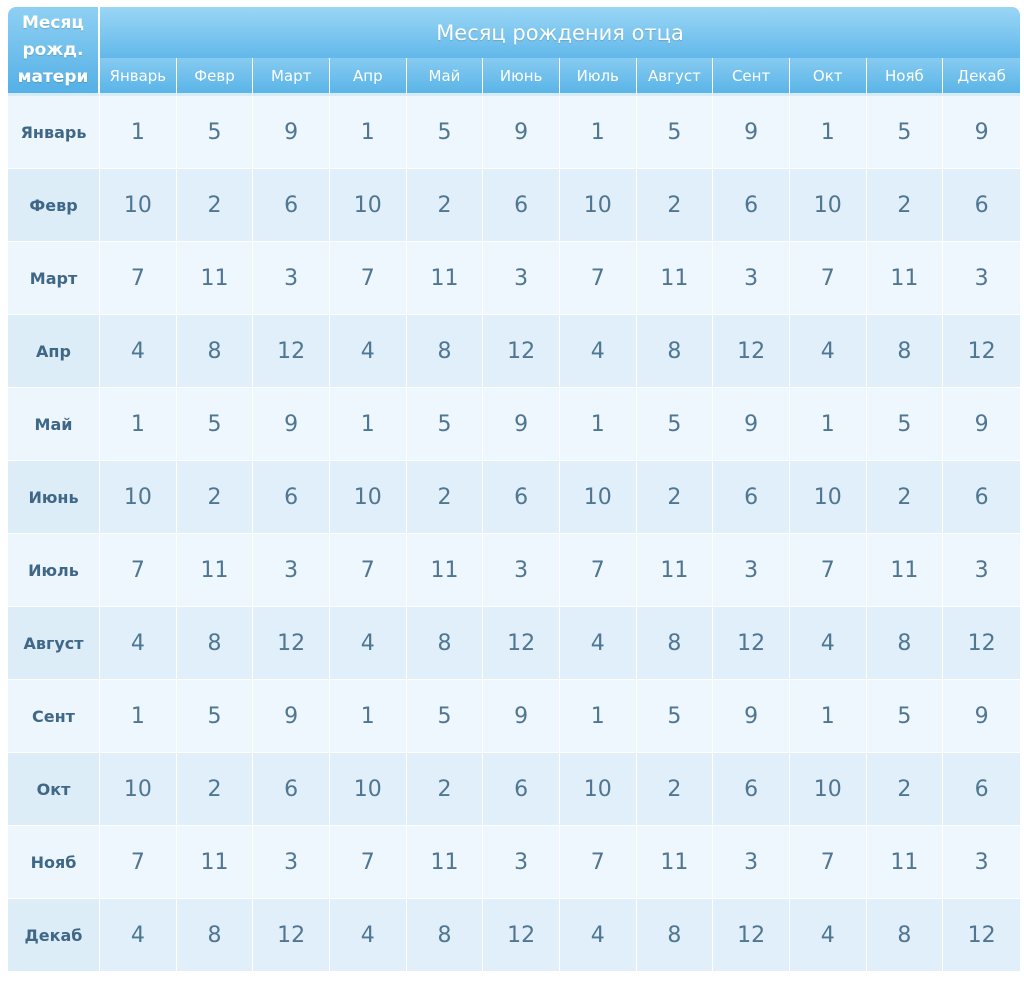  I want to click on column-header: Март, so click(291, 77).